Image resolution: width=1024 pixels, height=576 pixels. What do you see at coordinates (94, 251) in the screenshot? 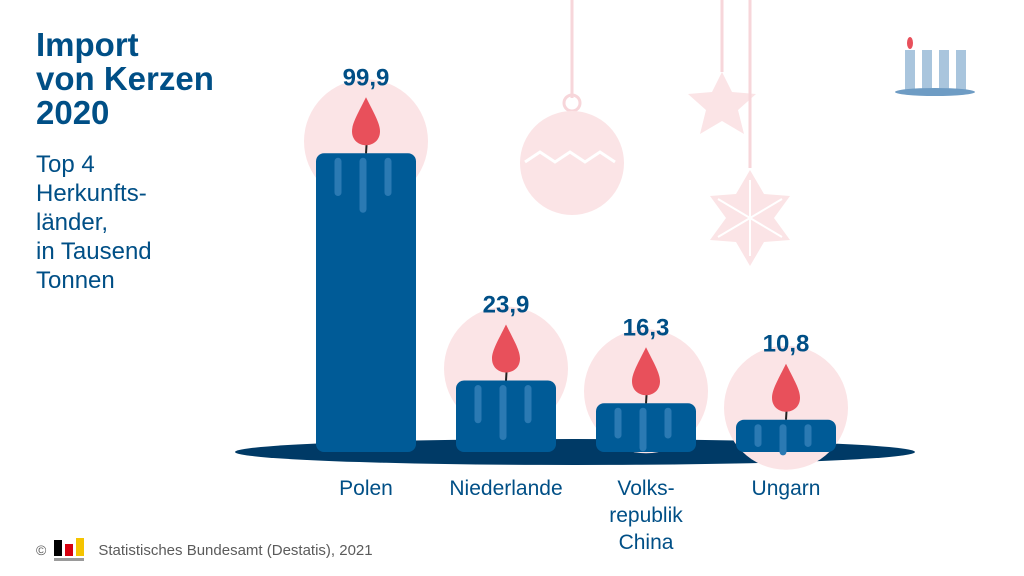
I see `subtitle-line: in Tausend` at bounding box center [94, 251].